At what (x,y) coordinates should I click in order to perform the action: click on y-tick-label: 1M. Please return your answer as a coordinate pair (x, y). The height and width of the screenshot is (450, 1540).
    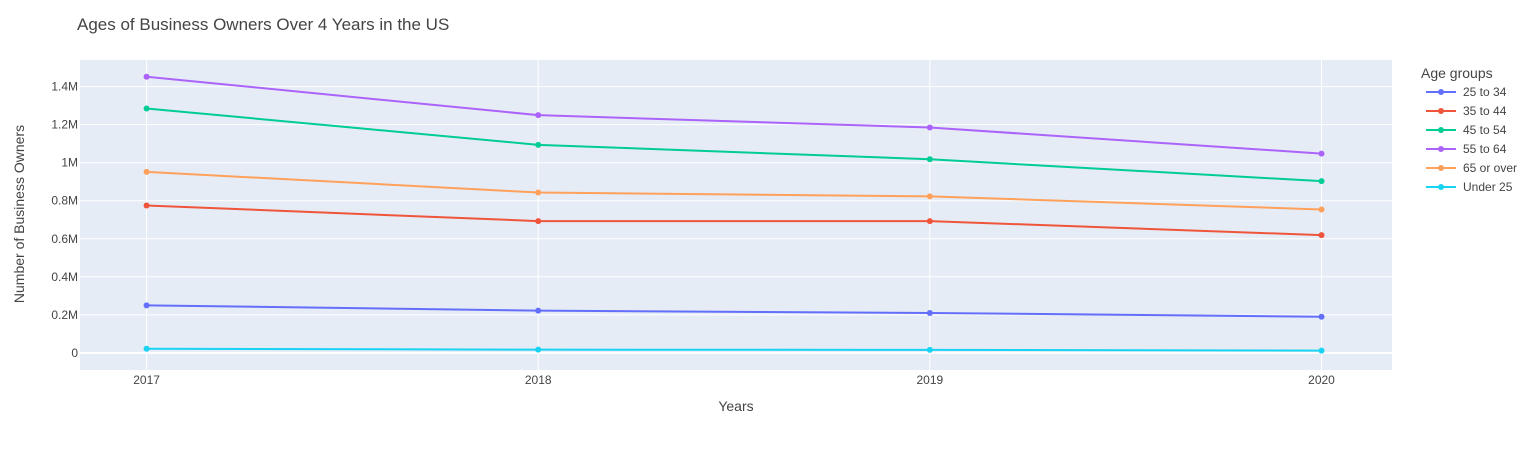
    Looking at the image, I should click on (69, 163).